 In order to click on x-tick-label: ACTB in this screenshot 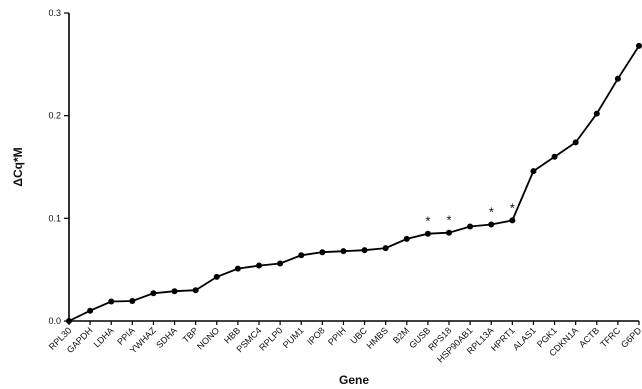, I will do `click(589, 337)`.